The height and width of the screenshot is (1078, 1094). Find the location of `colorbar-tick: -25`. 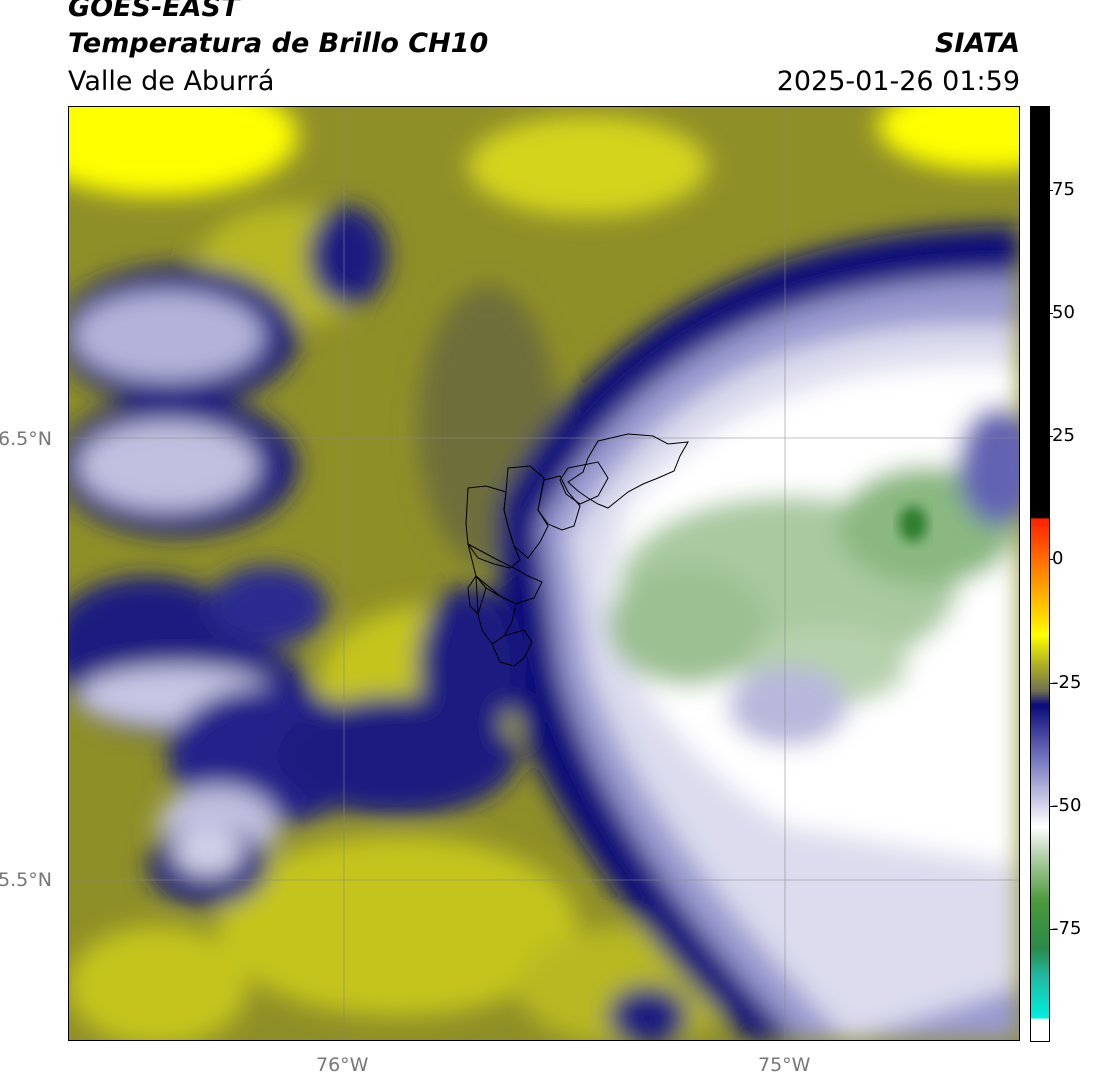

colorbar-tick: -25 is located at coordinates (1065, 682).